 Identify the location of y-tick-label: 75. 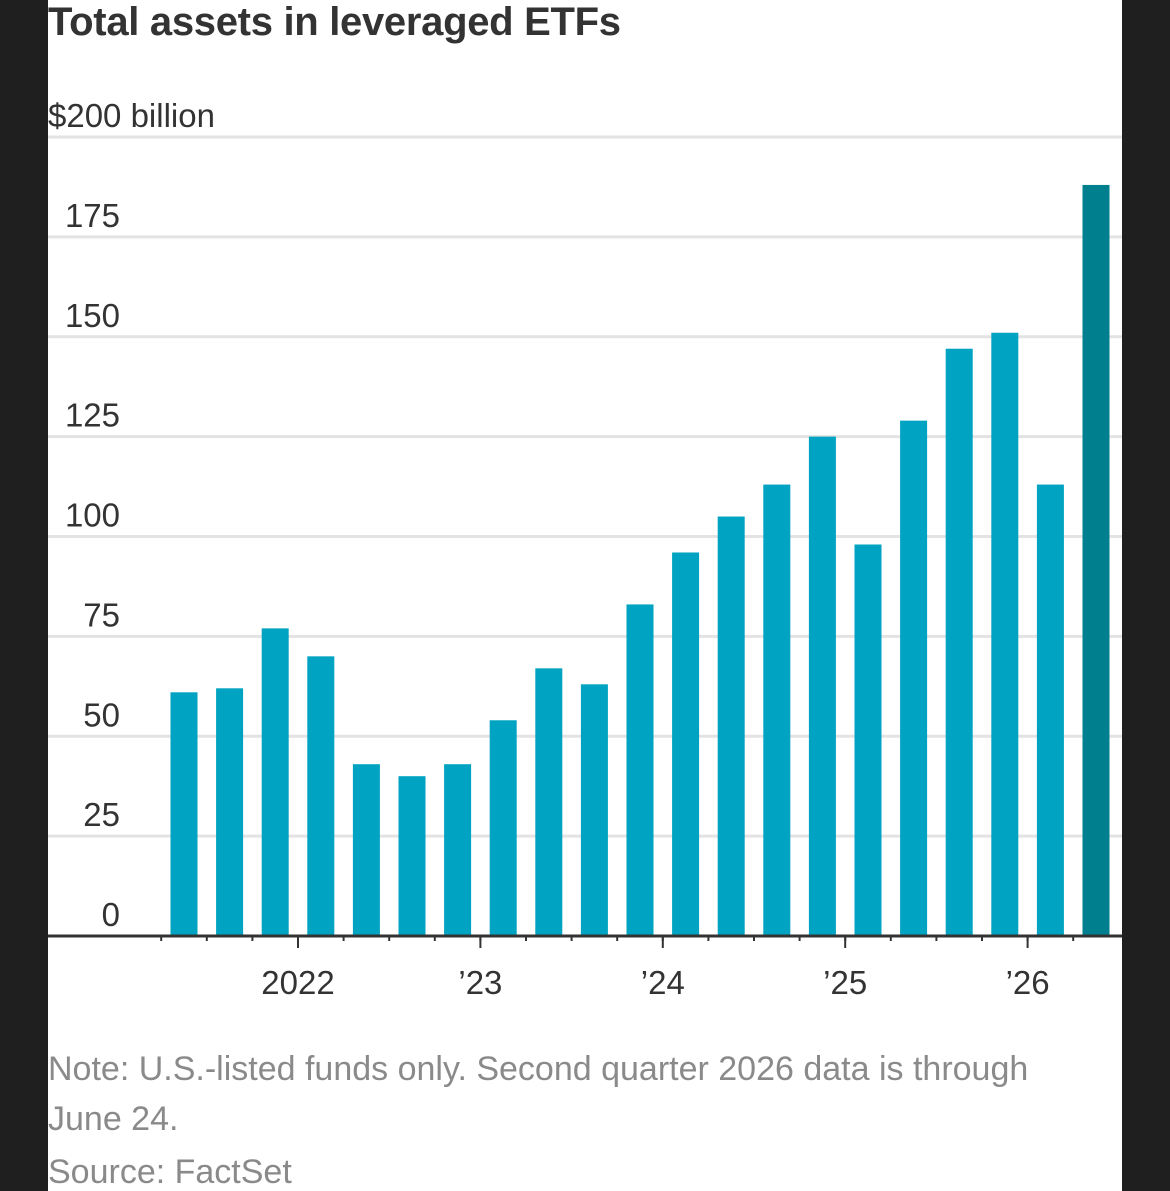
(101, 614).